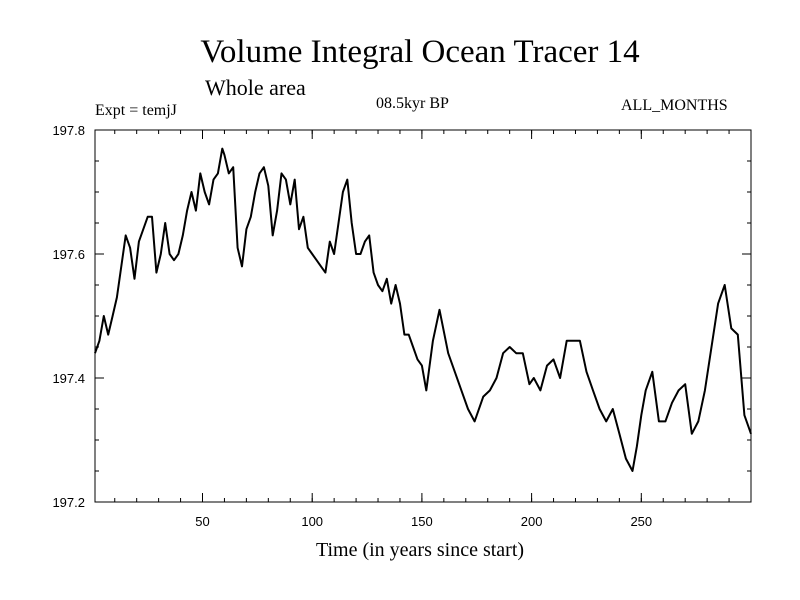 The height and width of the screenshot is (600, 800). I want to click on x-tick-label: 200, so click(532, 521).